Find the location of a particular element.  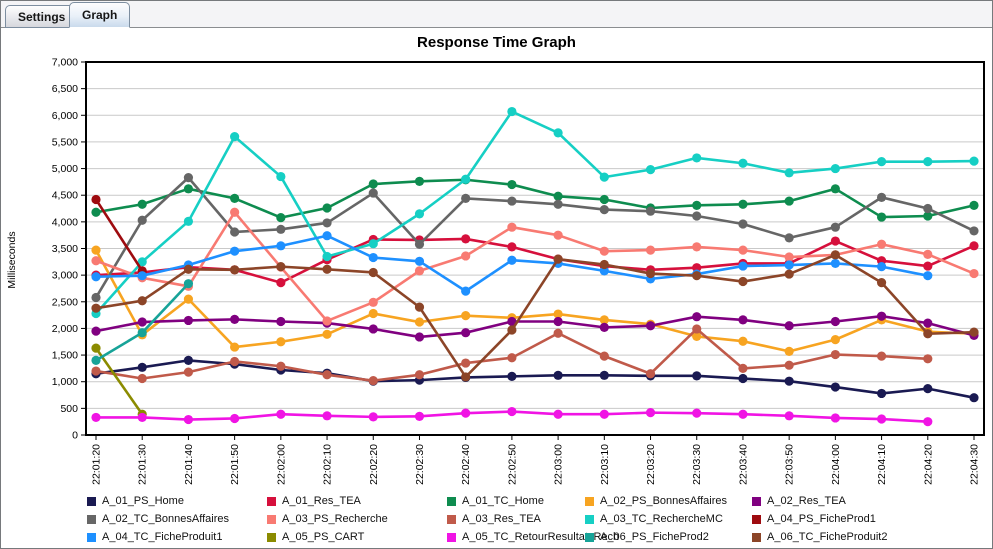

legend-label: A_01_PS_Home is located at coordinates (143, 501).